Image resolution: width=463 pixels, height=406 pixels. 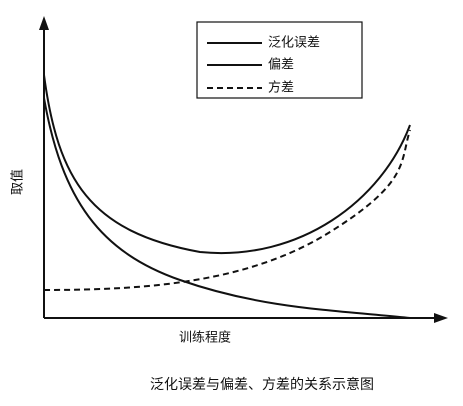 What do you see at coordinates (294, 43) in the screenshot?
I see `legend-label: 泛化误差` at bounding box center [294, 43].